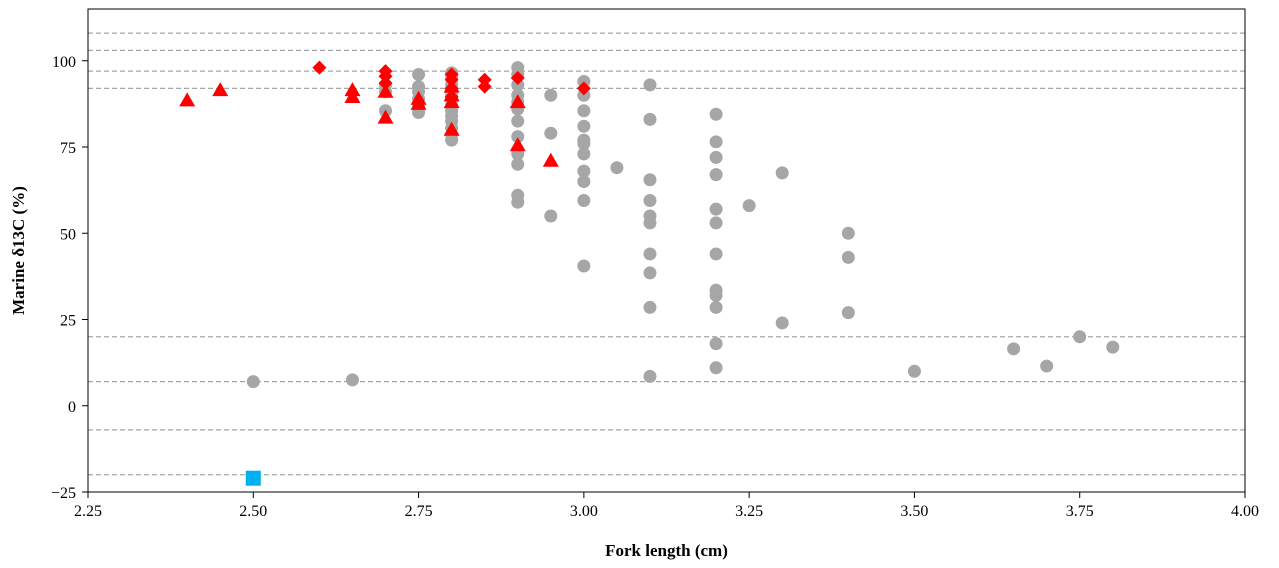 This screenshot has width=1279, height=568. Describe the element at coordinates (749, 511) in the screenshot. I see `x-tick-label: 3.25` at that location.